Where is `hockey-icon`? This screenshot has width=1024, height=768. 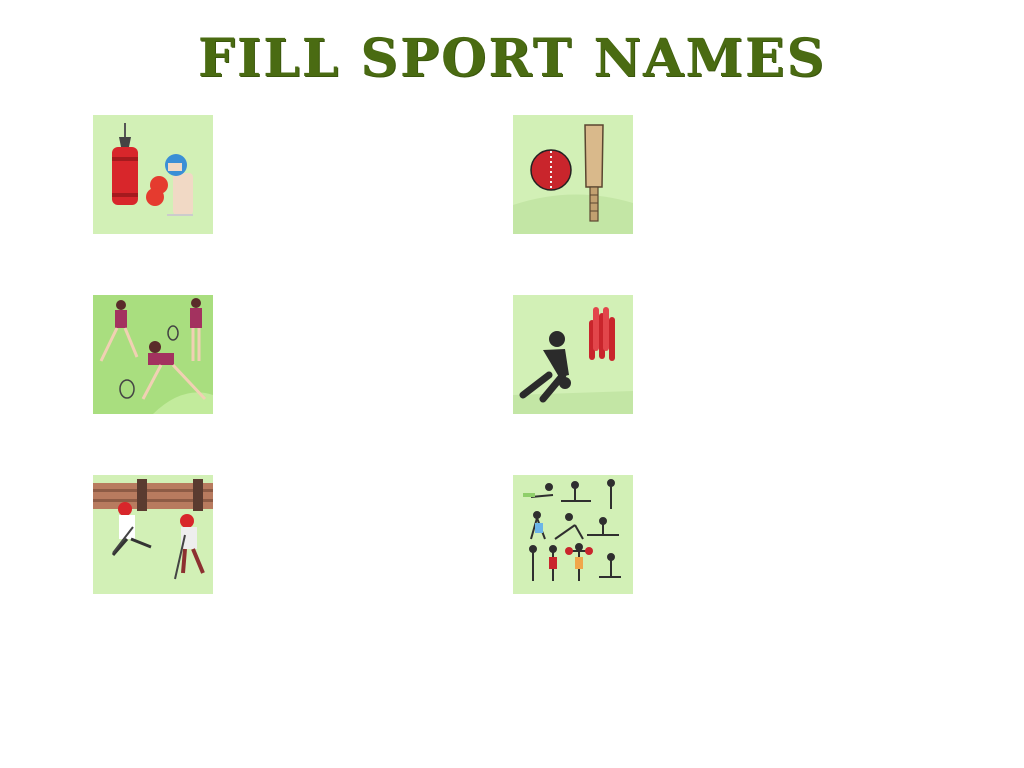
hockey-icon is located at coordinates (153, 534).